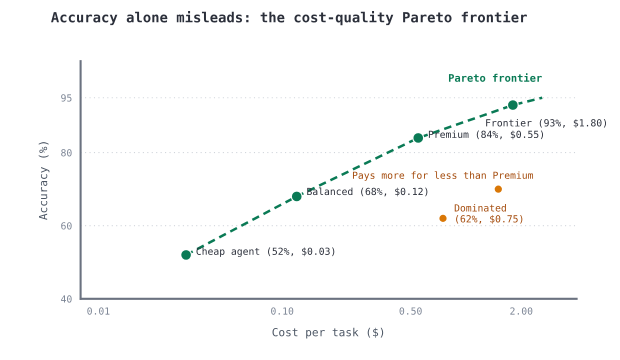 The height and width of the screenshot is (360, 620). I want to click on annotation: Frontier (93%, $1.80), so click(546, 123).